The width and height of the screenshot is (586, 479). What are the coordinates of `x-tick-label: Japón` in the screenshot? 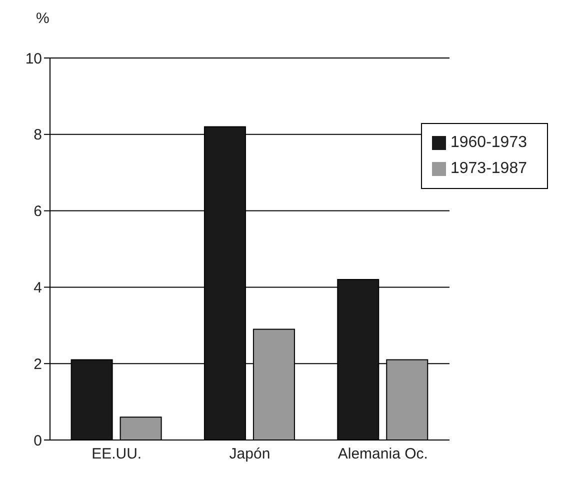 It's located at (249, 454).